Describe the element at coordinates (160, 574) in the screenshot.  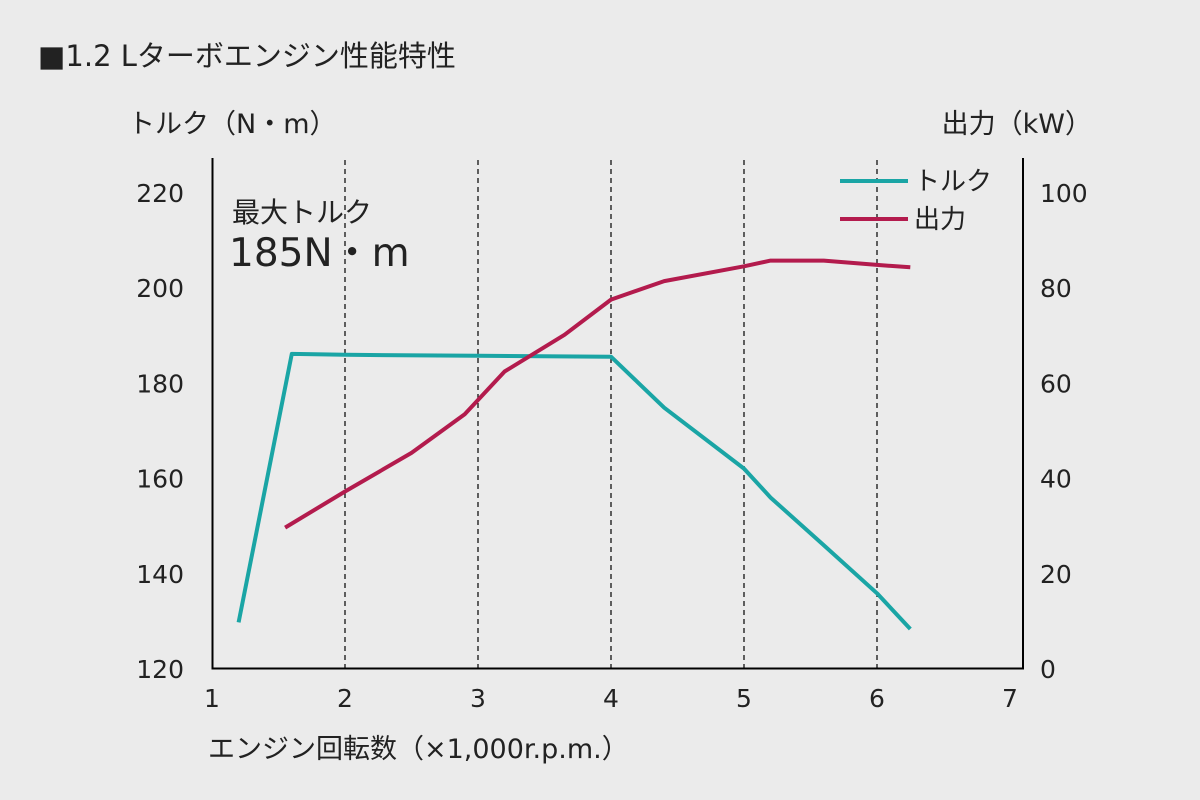
I see `left-tick-label-140: 140` at that location.